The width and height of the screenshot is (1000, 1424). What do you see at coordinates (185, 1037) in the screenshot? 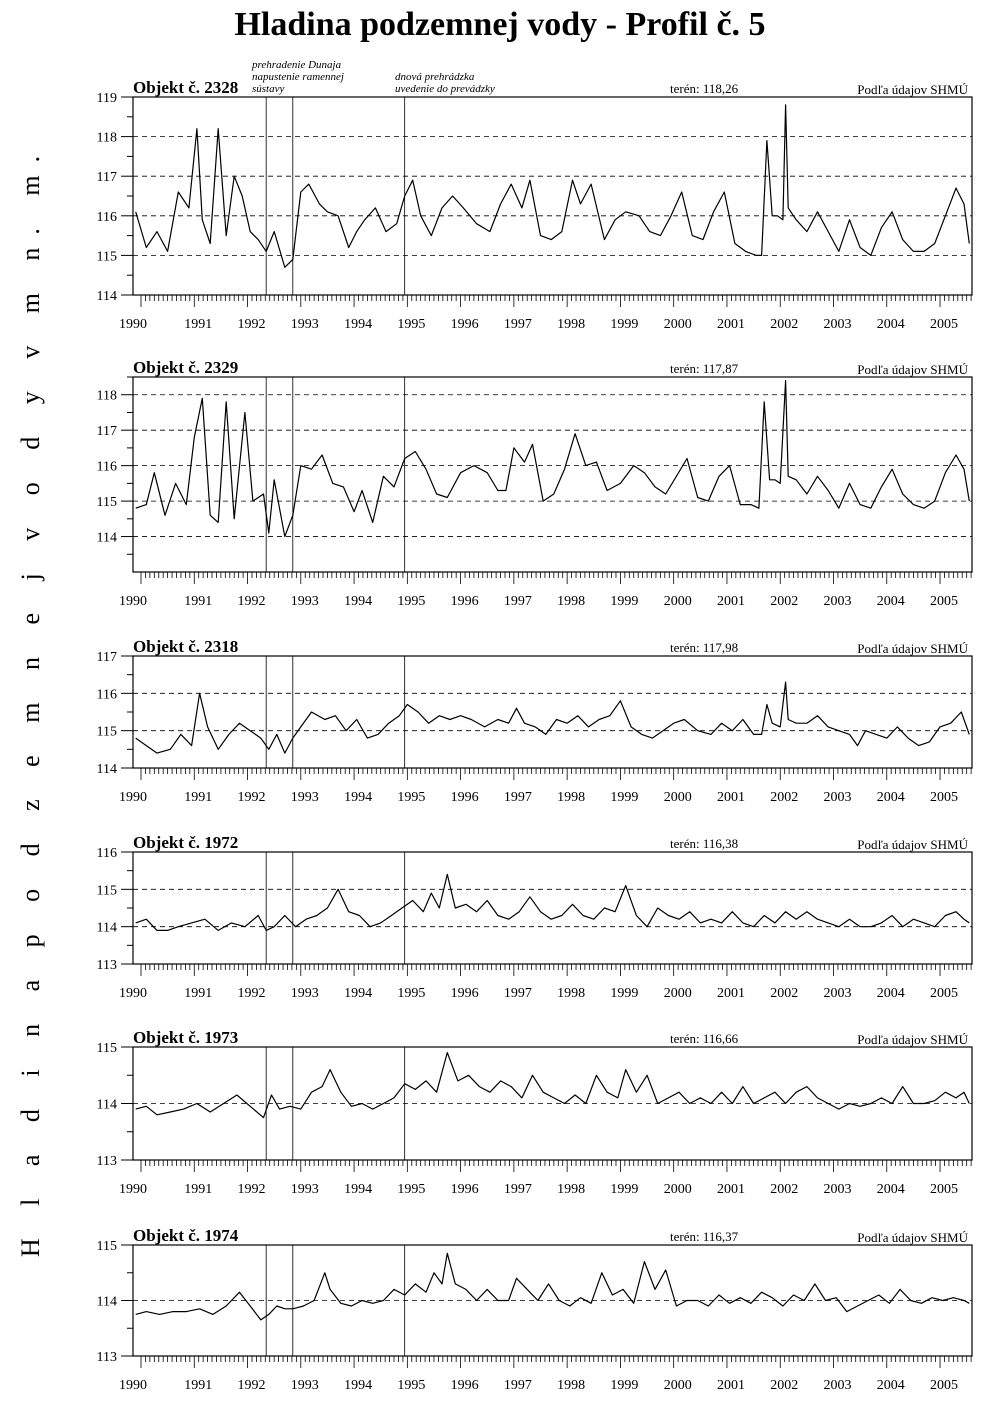
I see `object-title: Objekt č. 1973` at bounding box center [185, 1037].